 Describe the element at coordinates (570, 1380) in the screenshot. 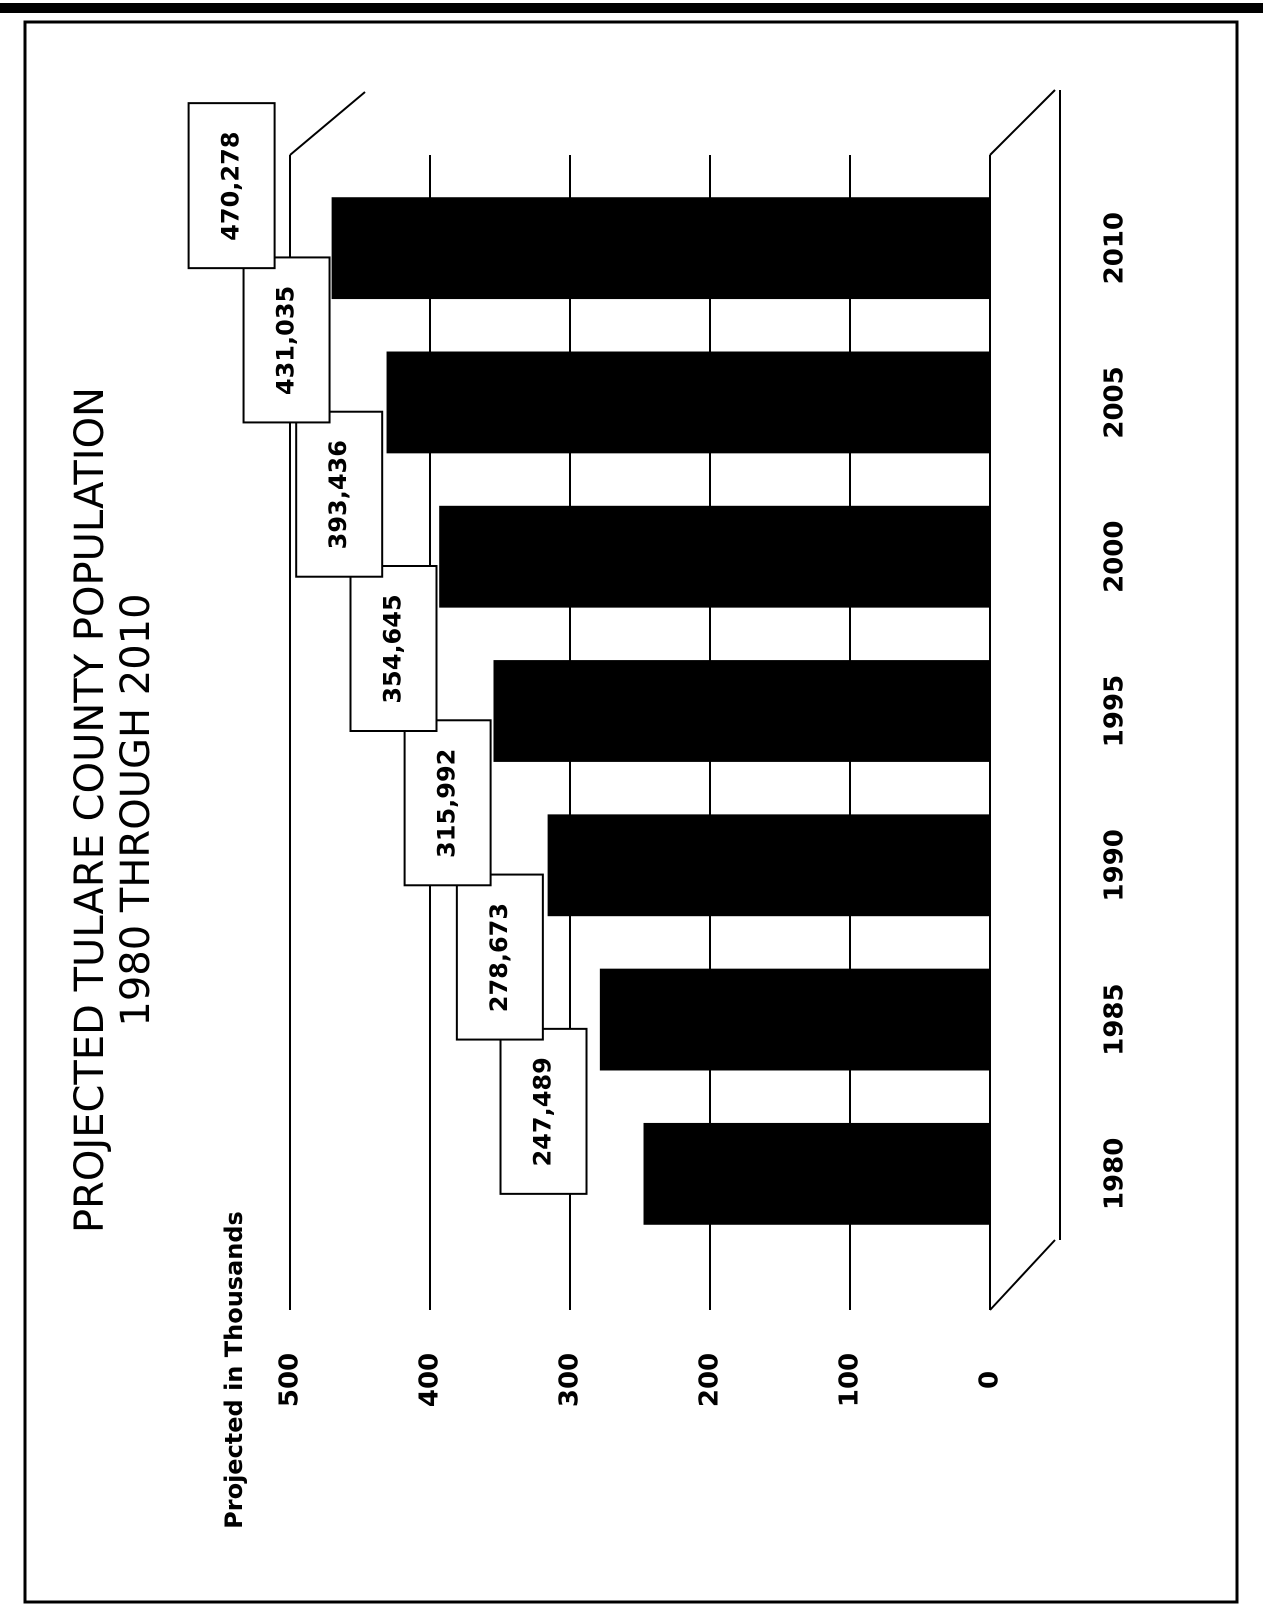

I see `y-tick-label: 300` at that location.